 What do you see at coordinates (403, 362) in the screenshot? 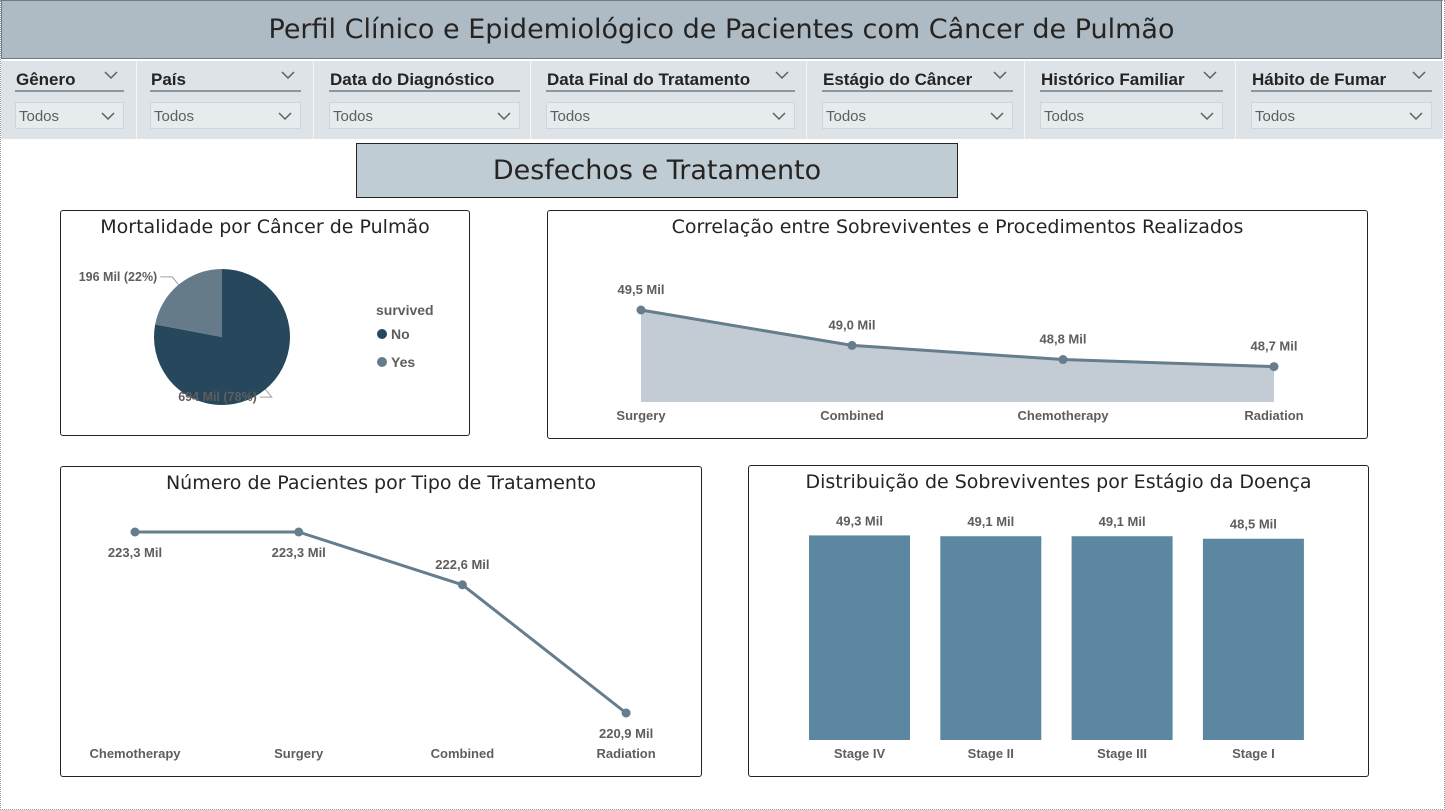
I see `legend-label: Yes` at bounding box center [403, 362].